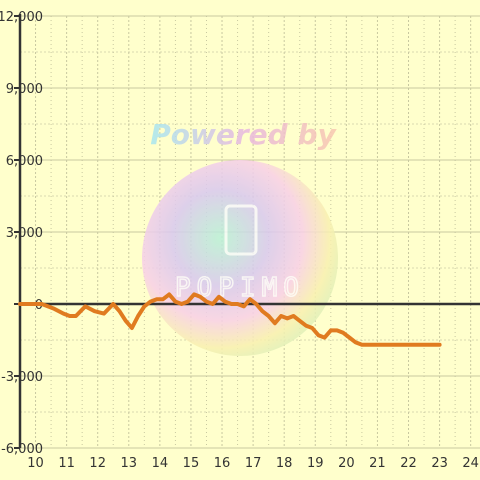 The image size is (480, 480). I want to click on x-tick-label: 14, so click(160, 463).